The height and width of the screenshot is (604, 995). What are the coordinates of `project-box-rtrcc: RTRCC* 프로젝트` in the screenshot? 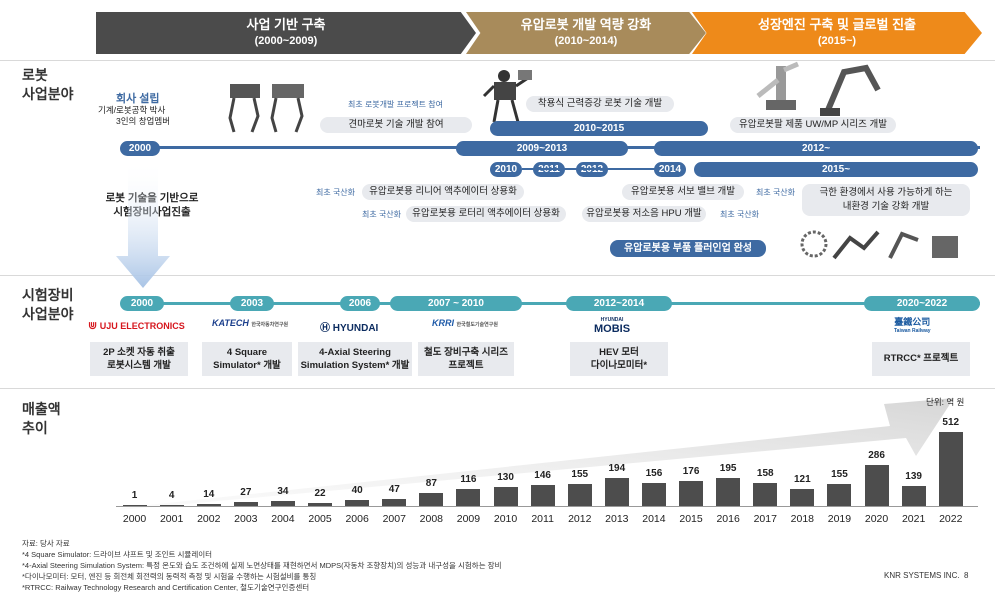 It's located at (921, 359).